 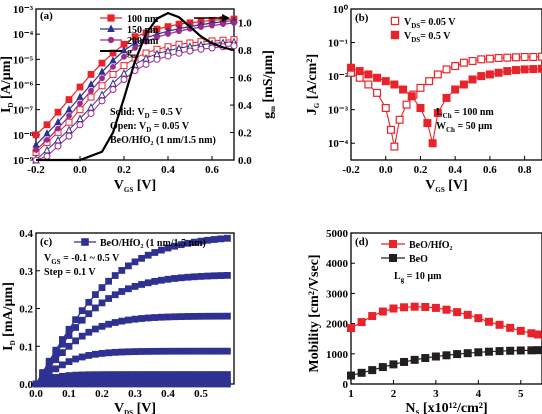 What do you see at coordinates (337, 294) in the screenshot?
I see `y-tick-label-d: 3000` at bounding box center [337, 294].